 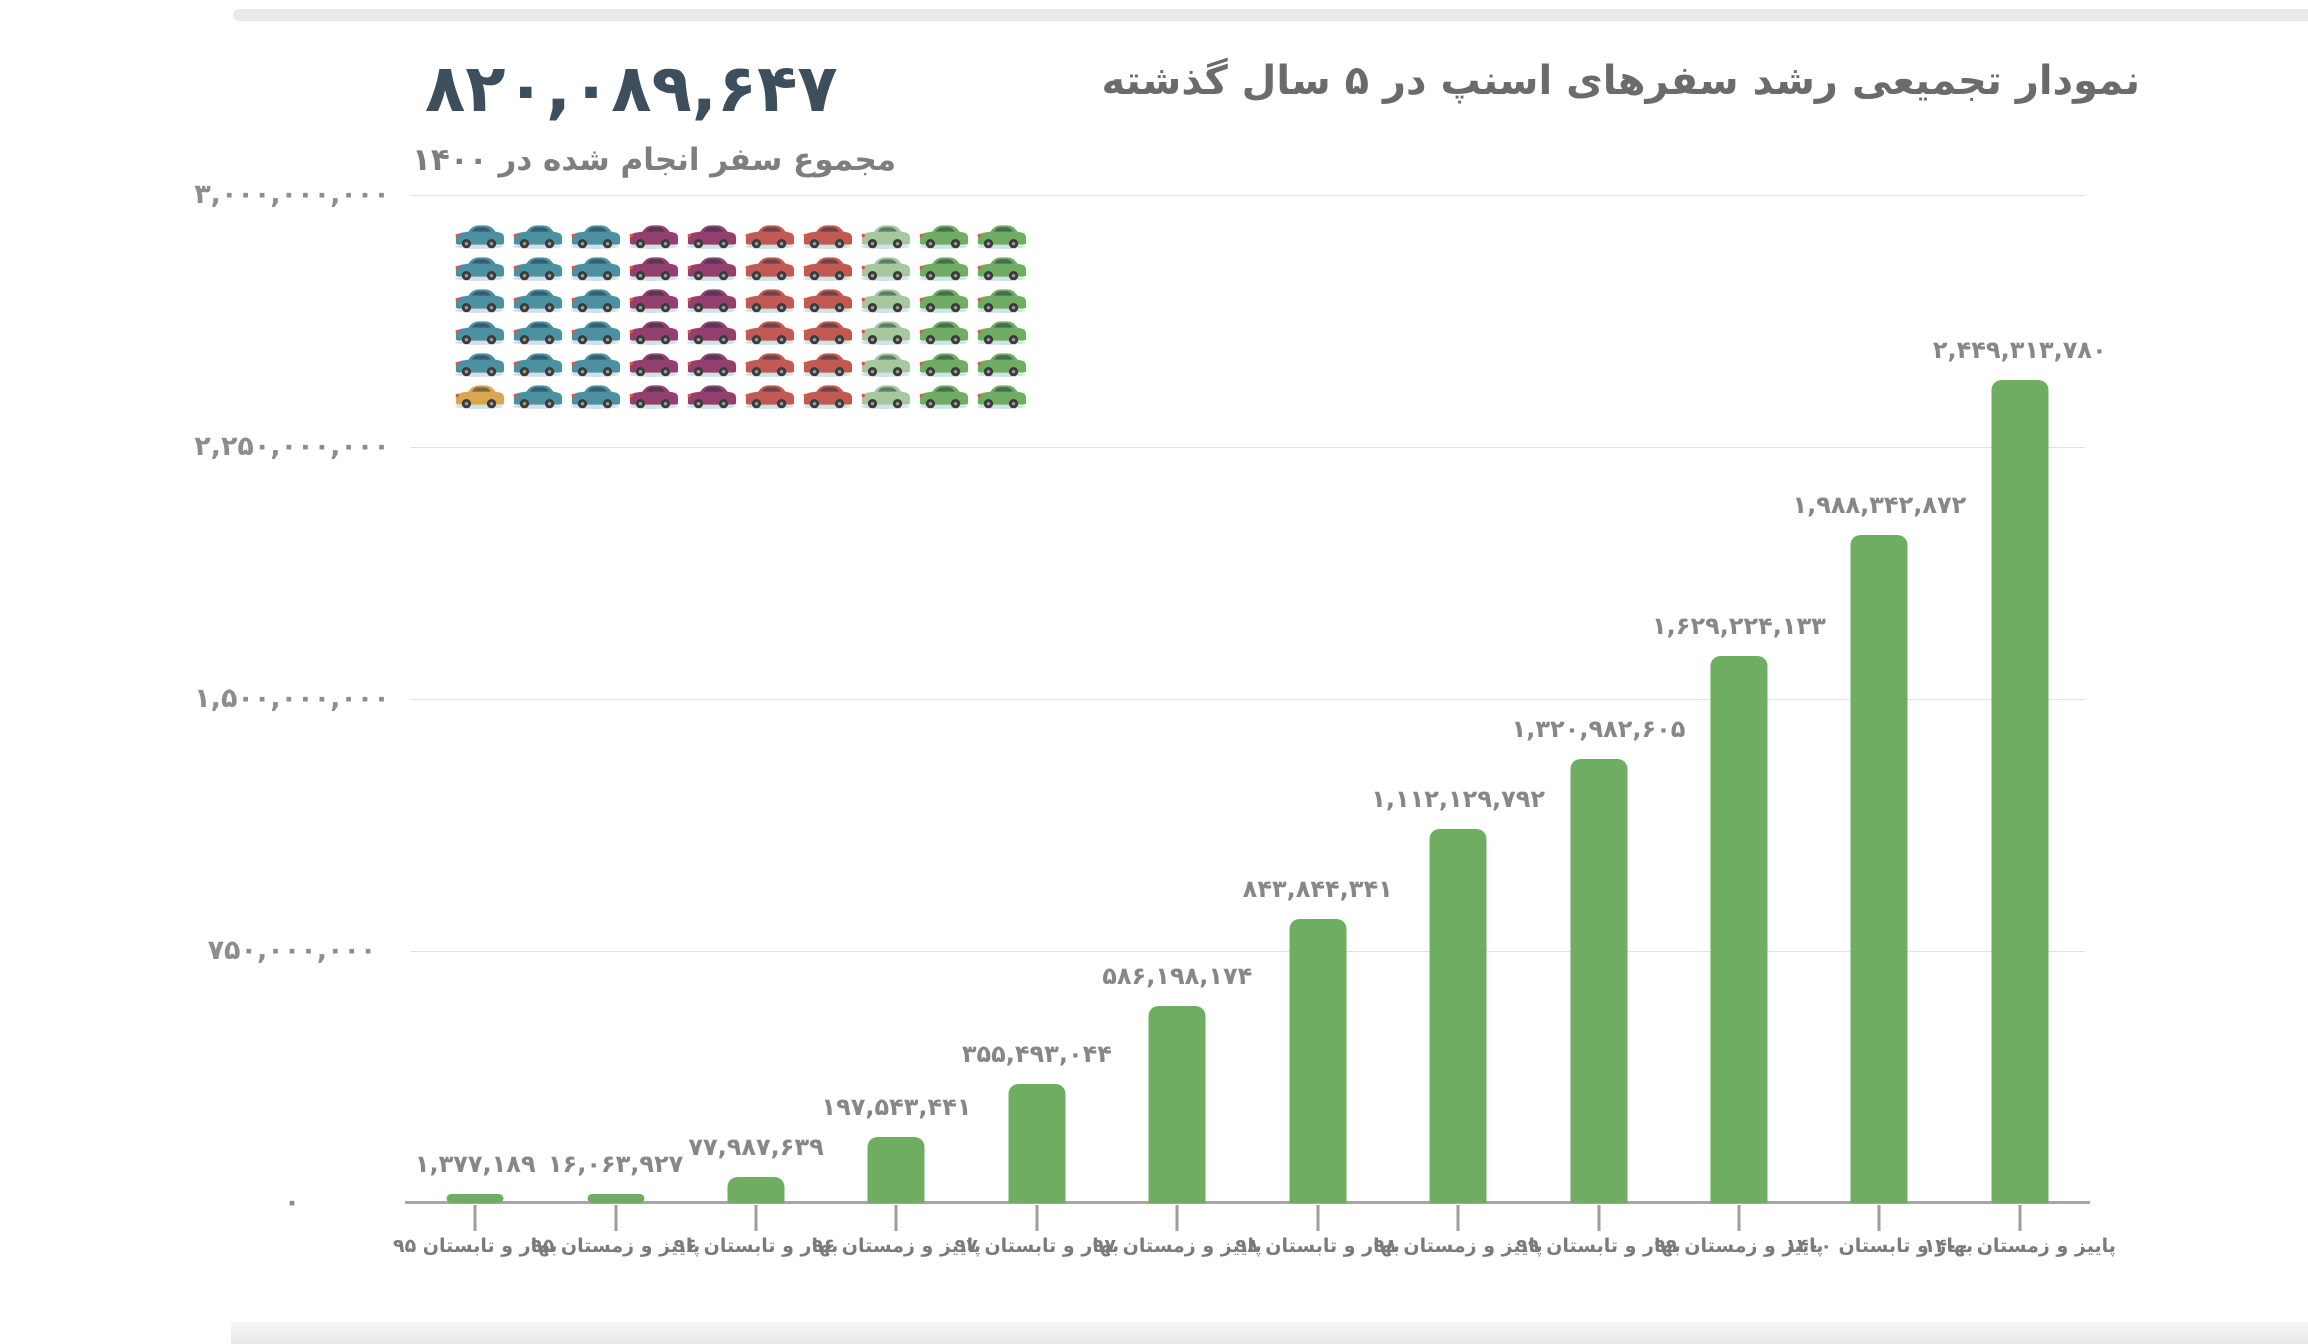 I want to click on bar-value-label: ۸۴۳,۸۴۴,۳۴۱, so click(x=1317, y=889).